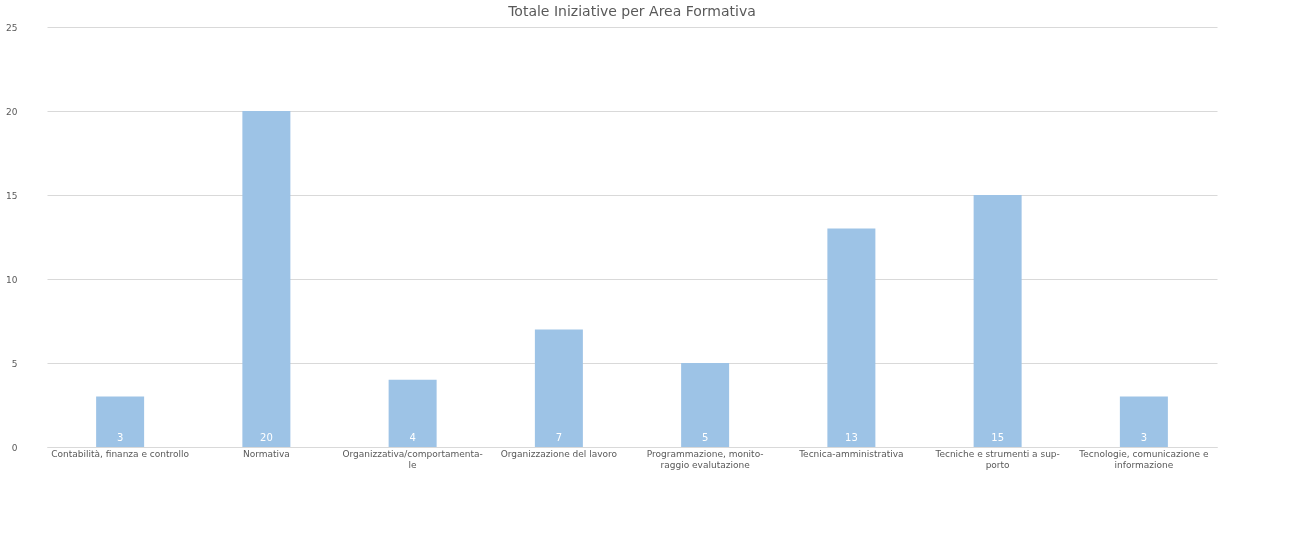 This screenshot has width=1290, height=544. What do you see at coordinates (851, 453) in the screenshot?
I see `x-tick-label: Tecnica-amministrativa` at bounding box center [851, 453].